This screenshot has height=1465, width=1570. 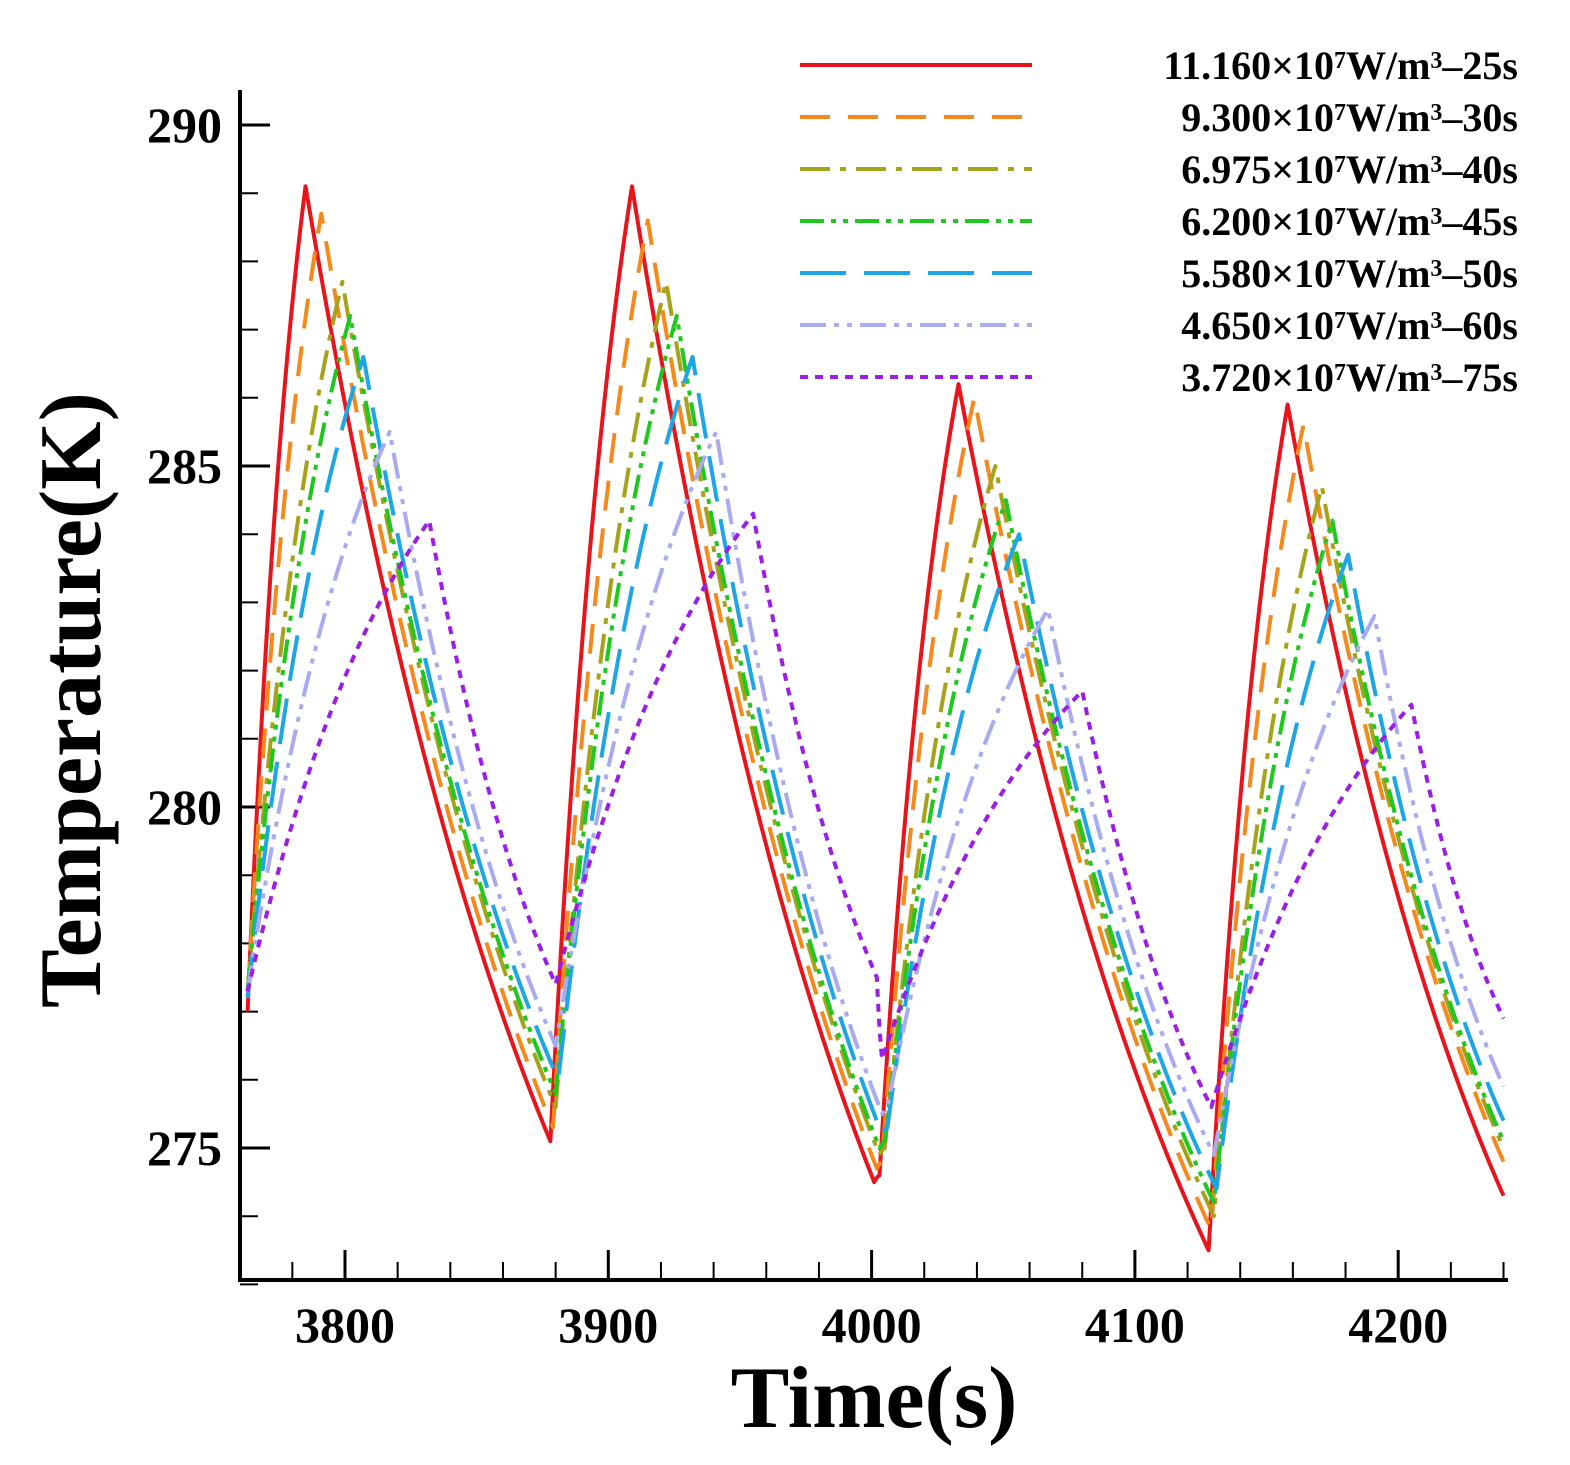 What do you see at coordinates (1349, 377) in the screenshot?
I see `legend-label-7: 3.720×107W/m3–75s` at bounding box center [1349, 377].